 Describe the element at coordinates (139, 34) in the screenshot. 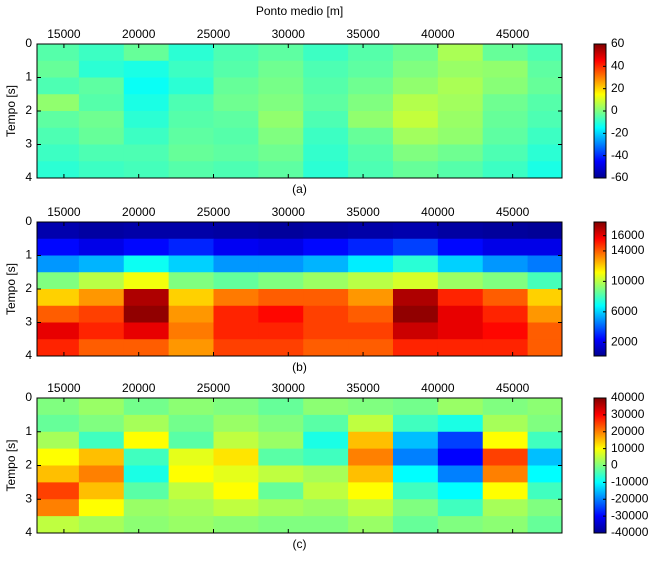

I see `x-tick-label: 20000` at that location.